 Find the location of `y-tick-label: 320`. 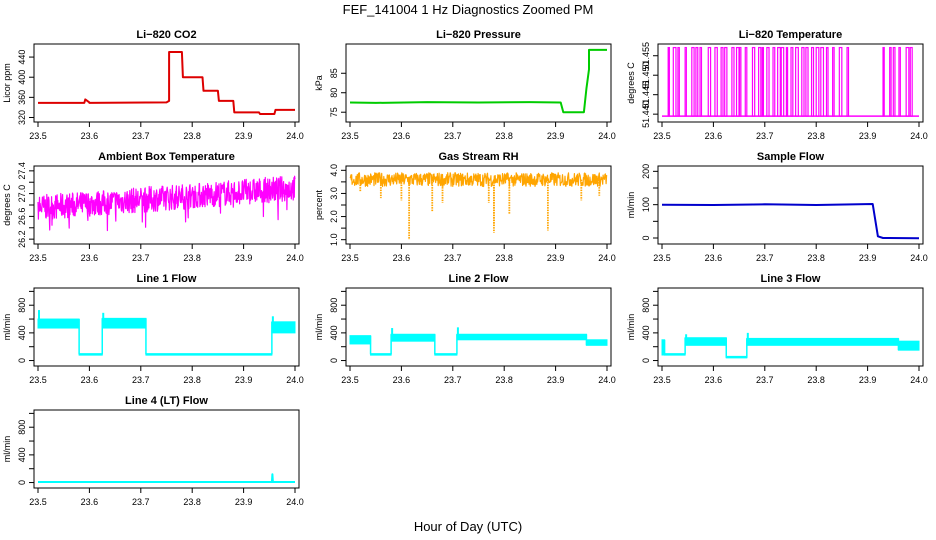

y-tick-label: 320 is located at coordinates (22, 117).